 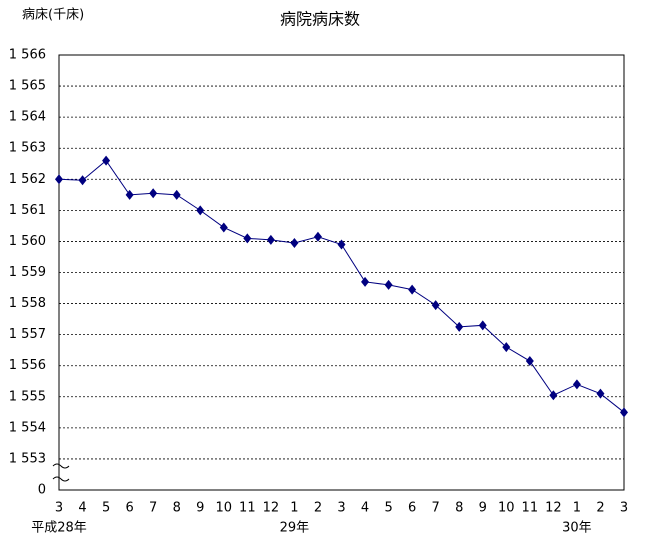 I want to click on y-axis-label: 病床(千床), so click(x=53, y=15).